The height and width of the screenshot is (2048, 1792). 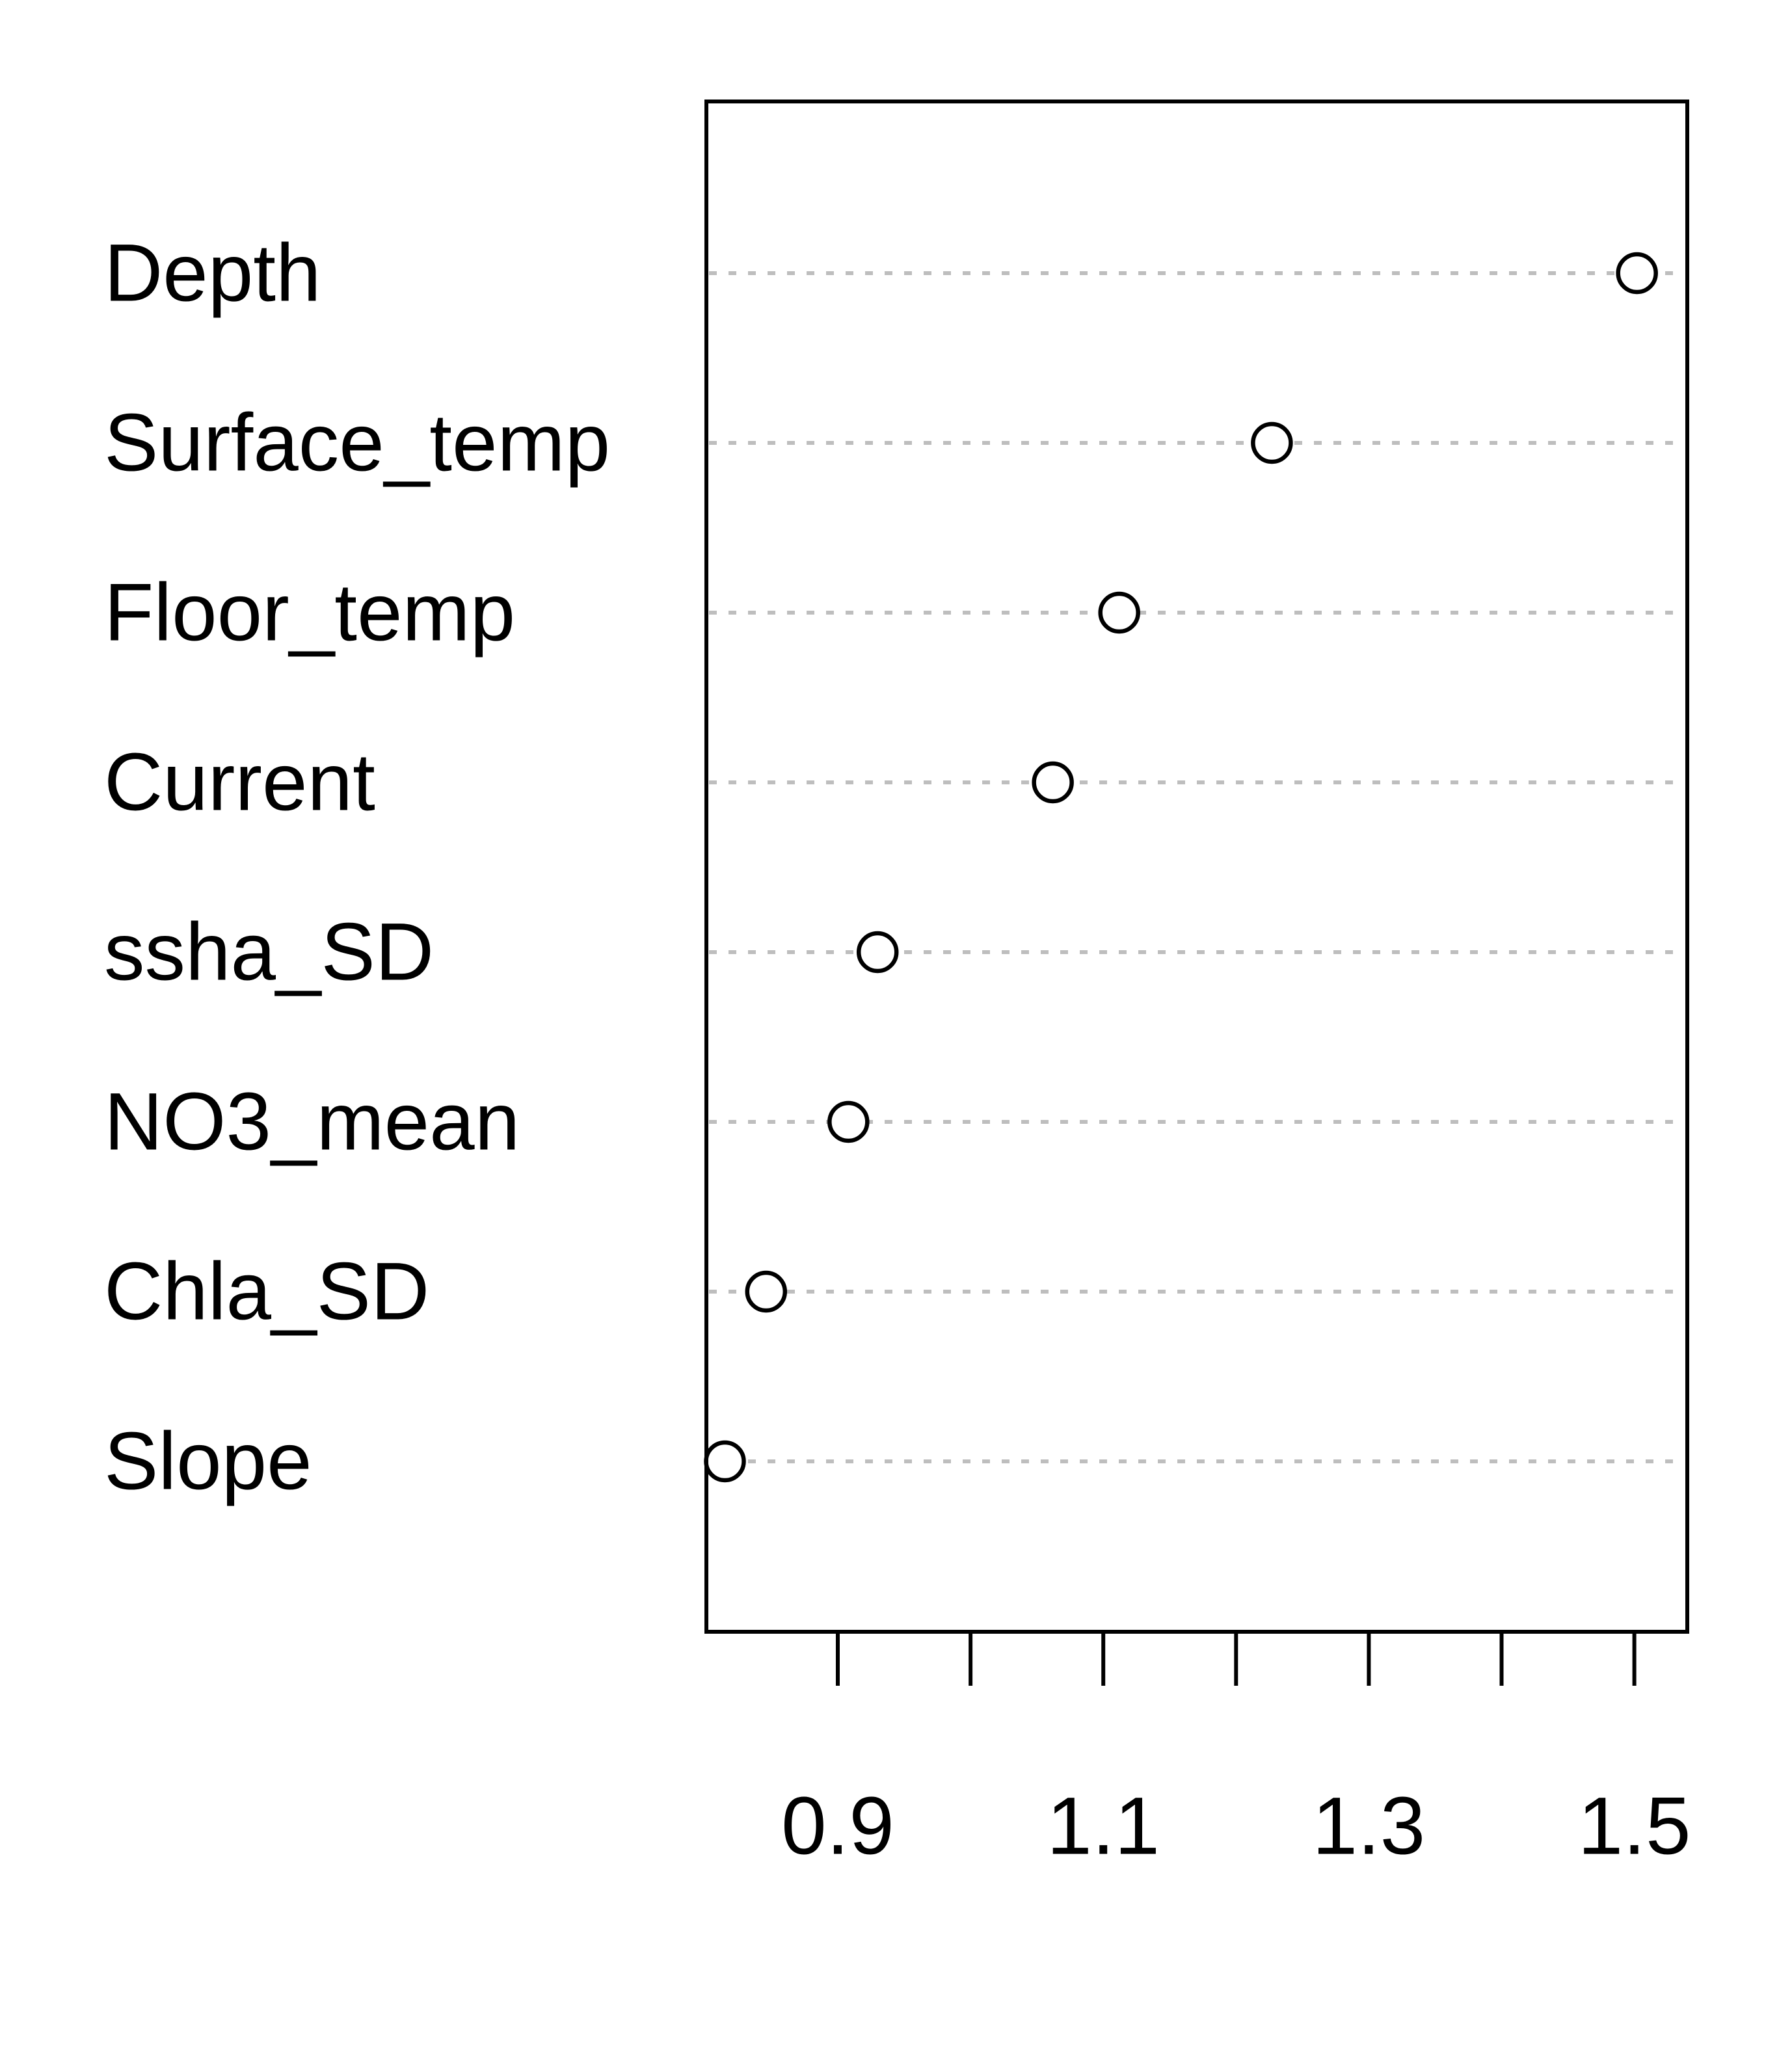 I want to click on x-tick-label: 0.9, so click(x=837, y=1826).